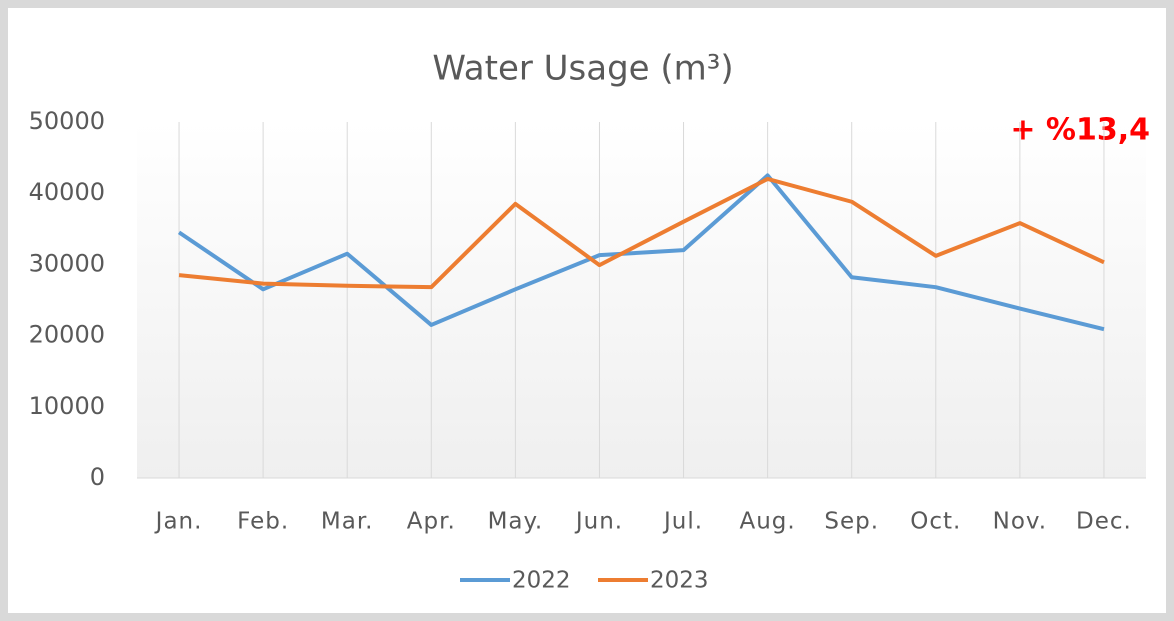 The image size is (1174, 621). Describe the element at coordinates (431, 522) in the screenshot. I see `x-tick-label: Apr.` at that location.